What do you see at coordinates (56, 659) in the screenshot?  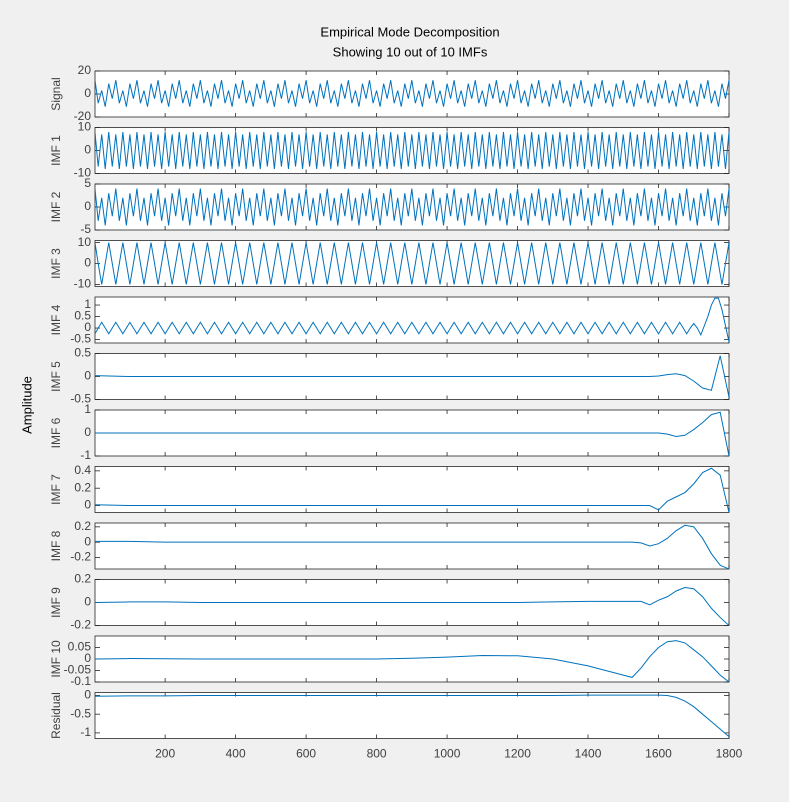 I see `panel-label: IMF 10` at bounding box center [56, 659].